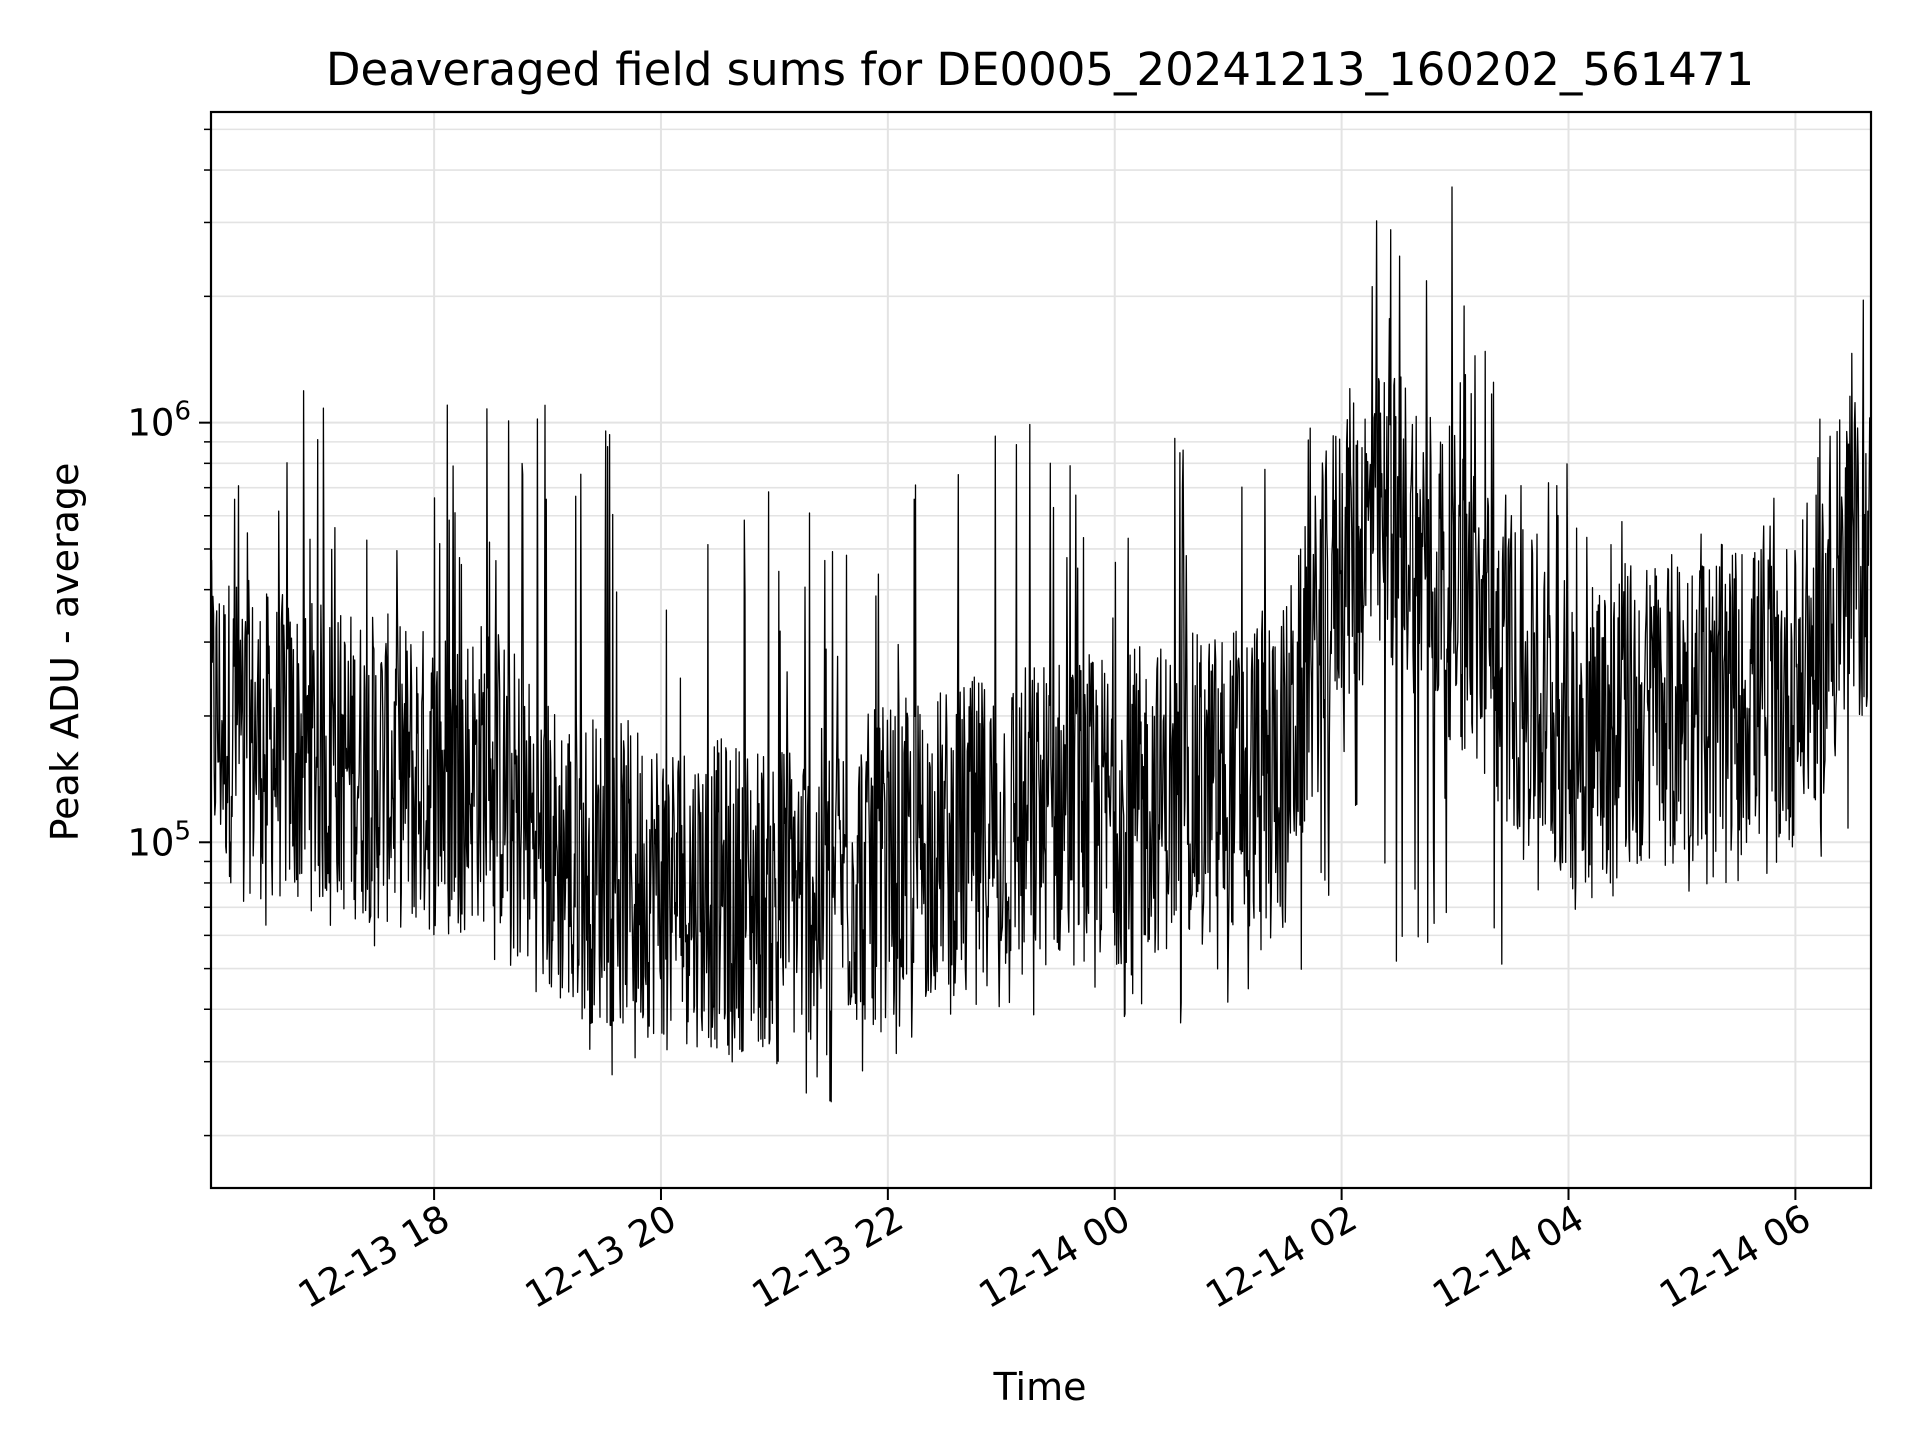 Image resolution: width=1920 pixels, height=1440 pixels. What do you see at coordinates (65, 652) in the screenshot?
I see `y-axis-label: Peak ADU - average` at bounding box center [65, 652].